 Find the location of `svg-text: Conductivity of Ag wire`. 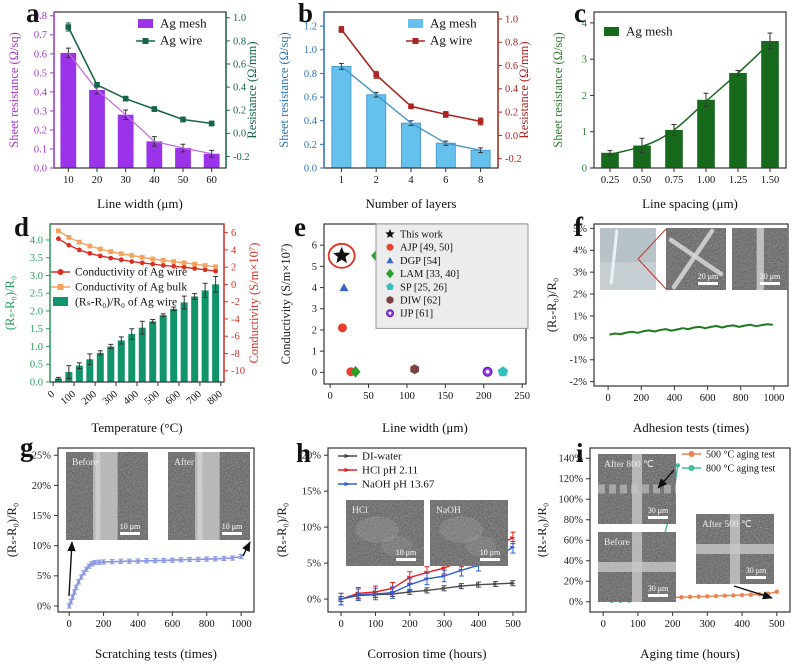

svg-text: Conductivity of Ag wire is located at coordinates (131, 273).